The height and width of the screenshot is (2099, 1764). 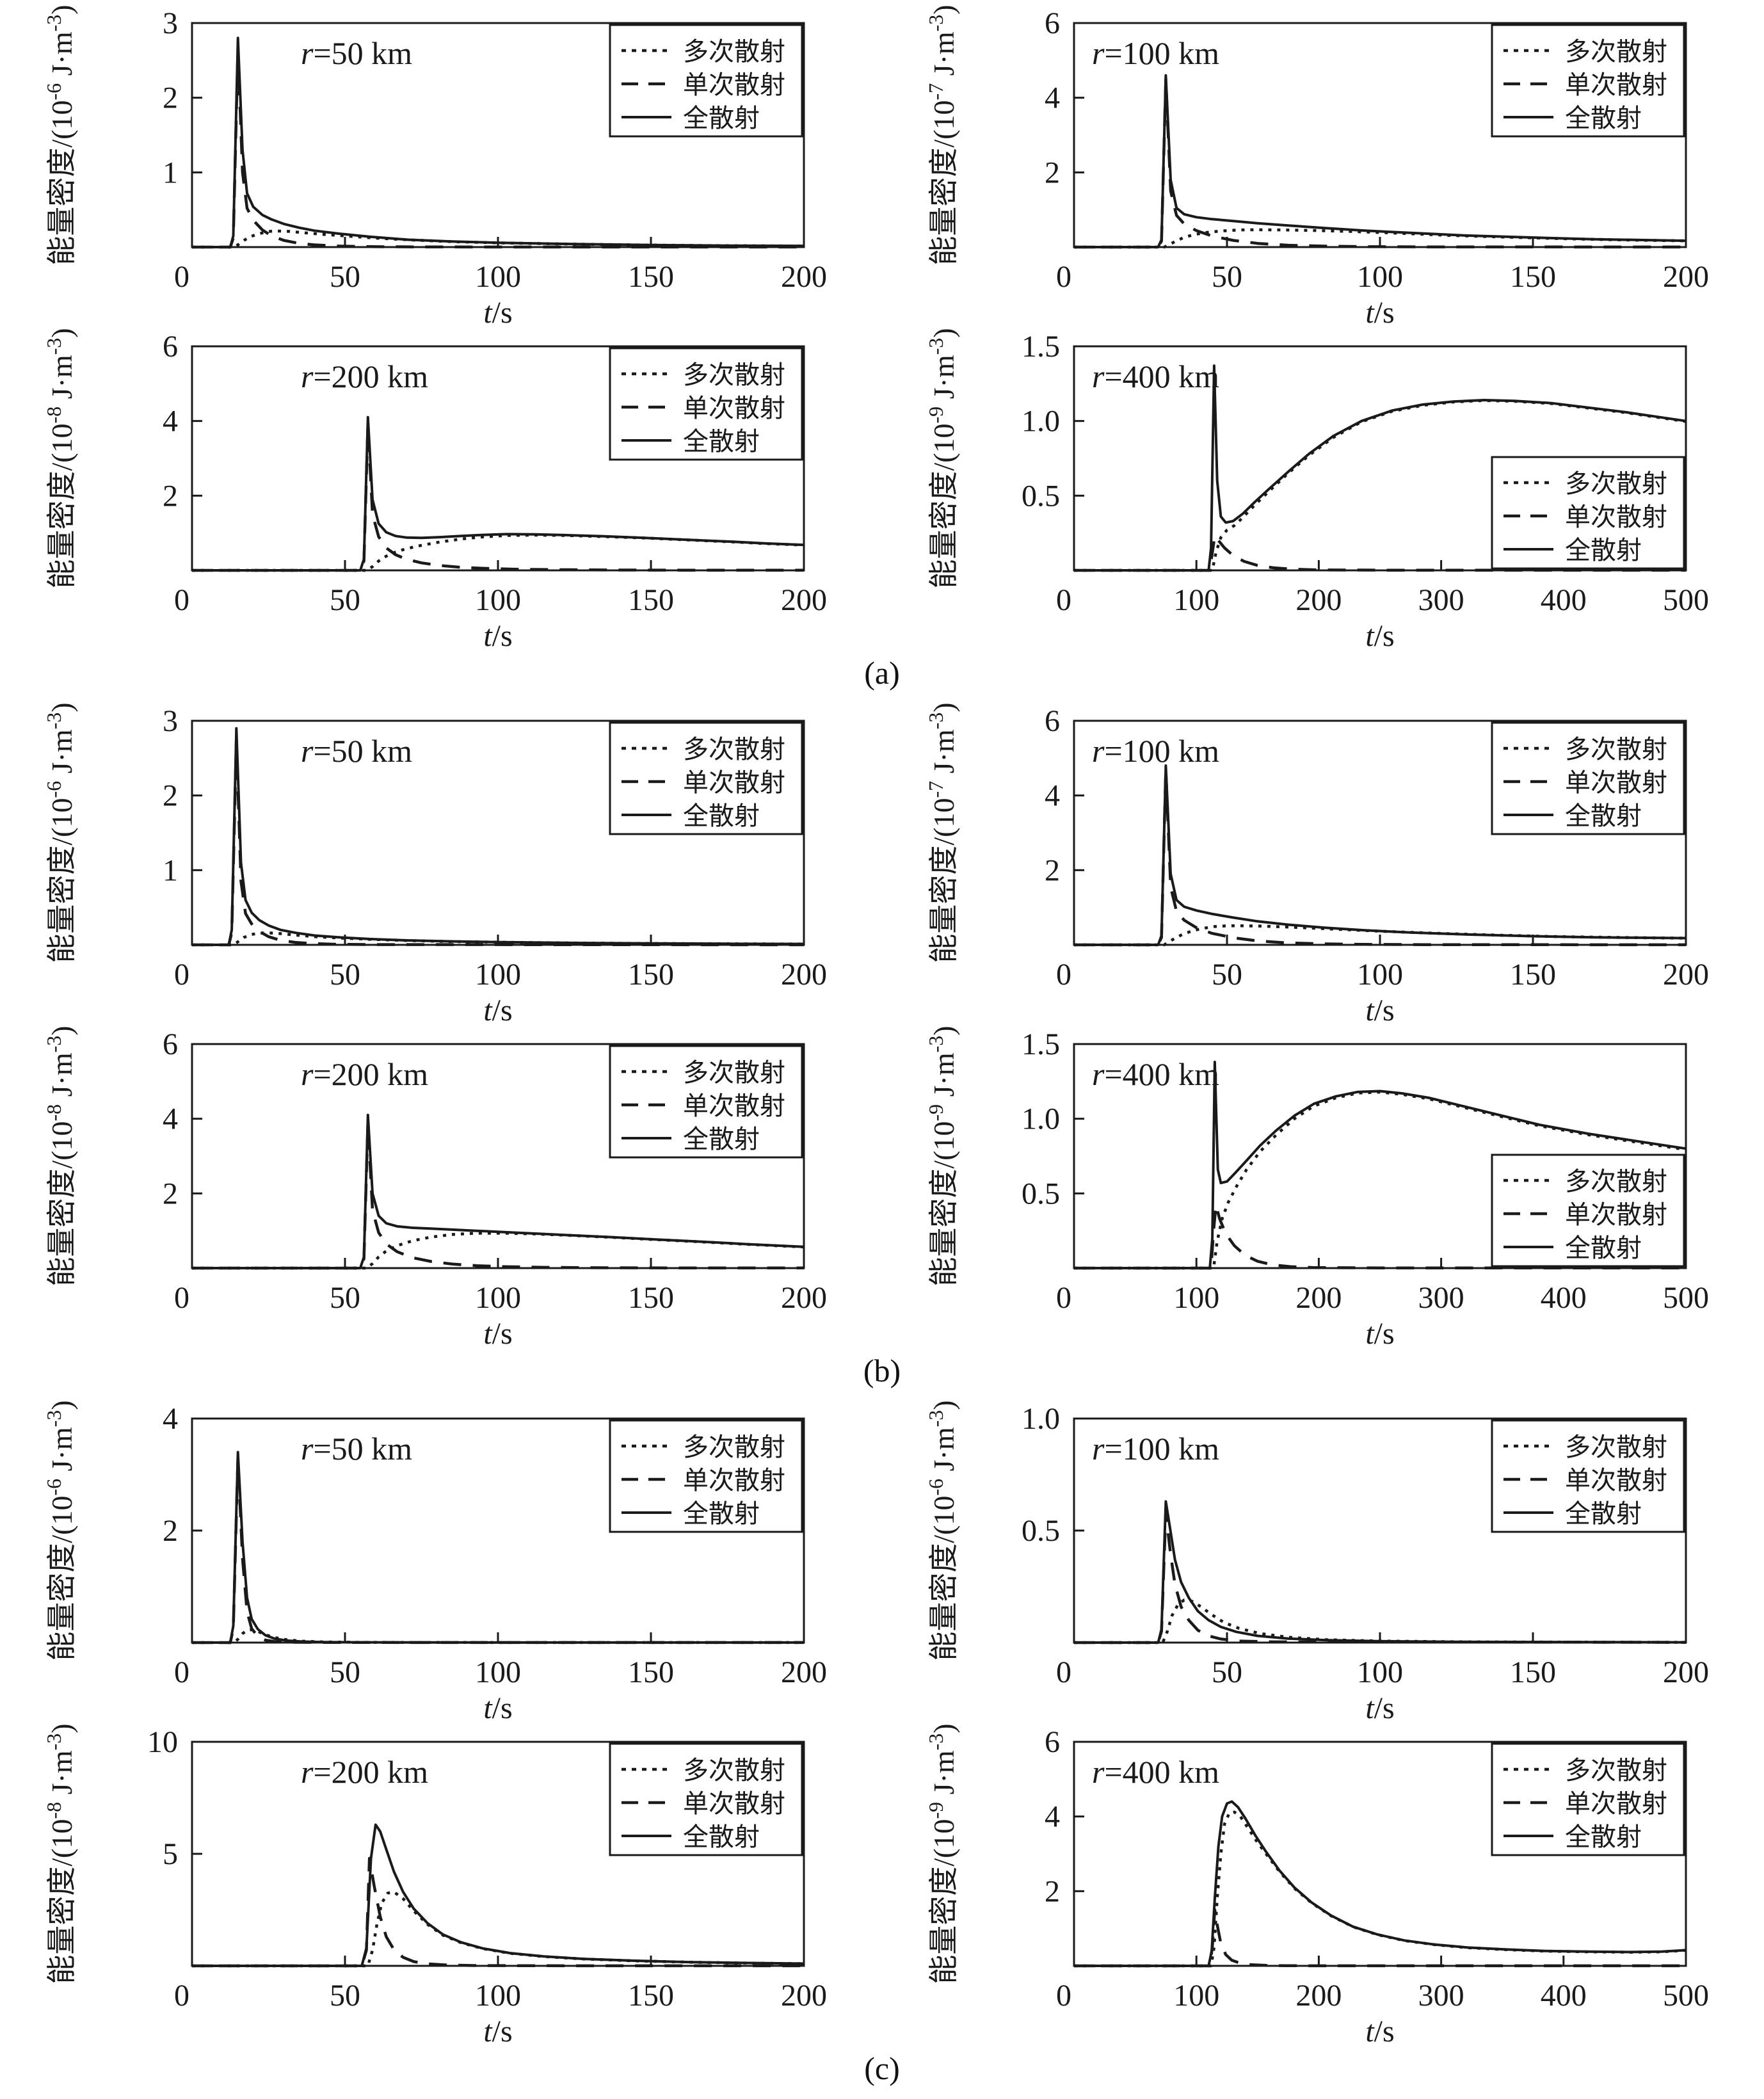 I want to click on x-tick-label: 300, so click(x=1441, y=1996).